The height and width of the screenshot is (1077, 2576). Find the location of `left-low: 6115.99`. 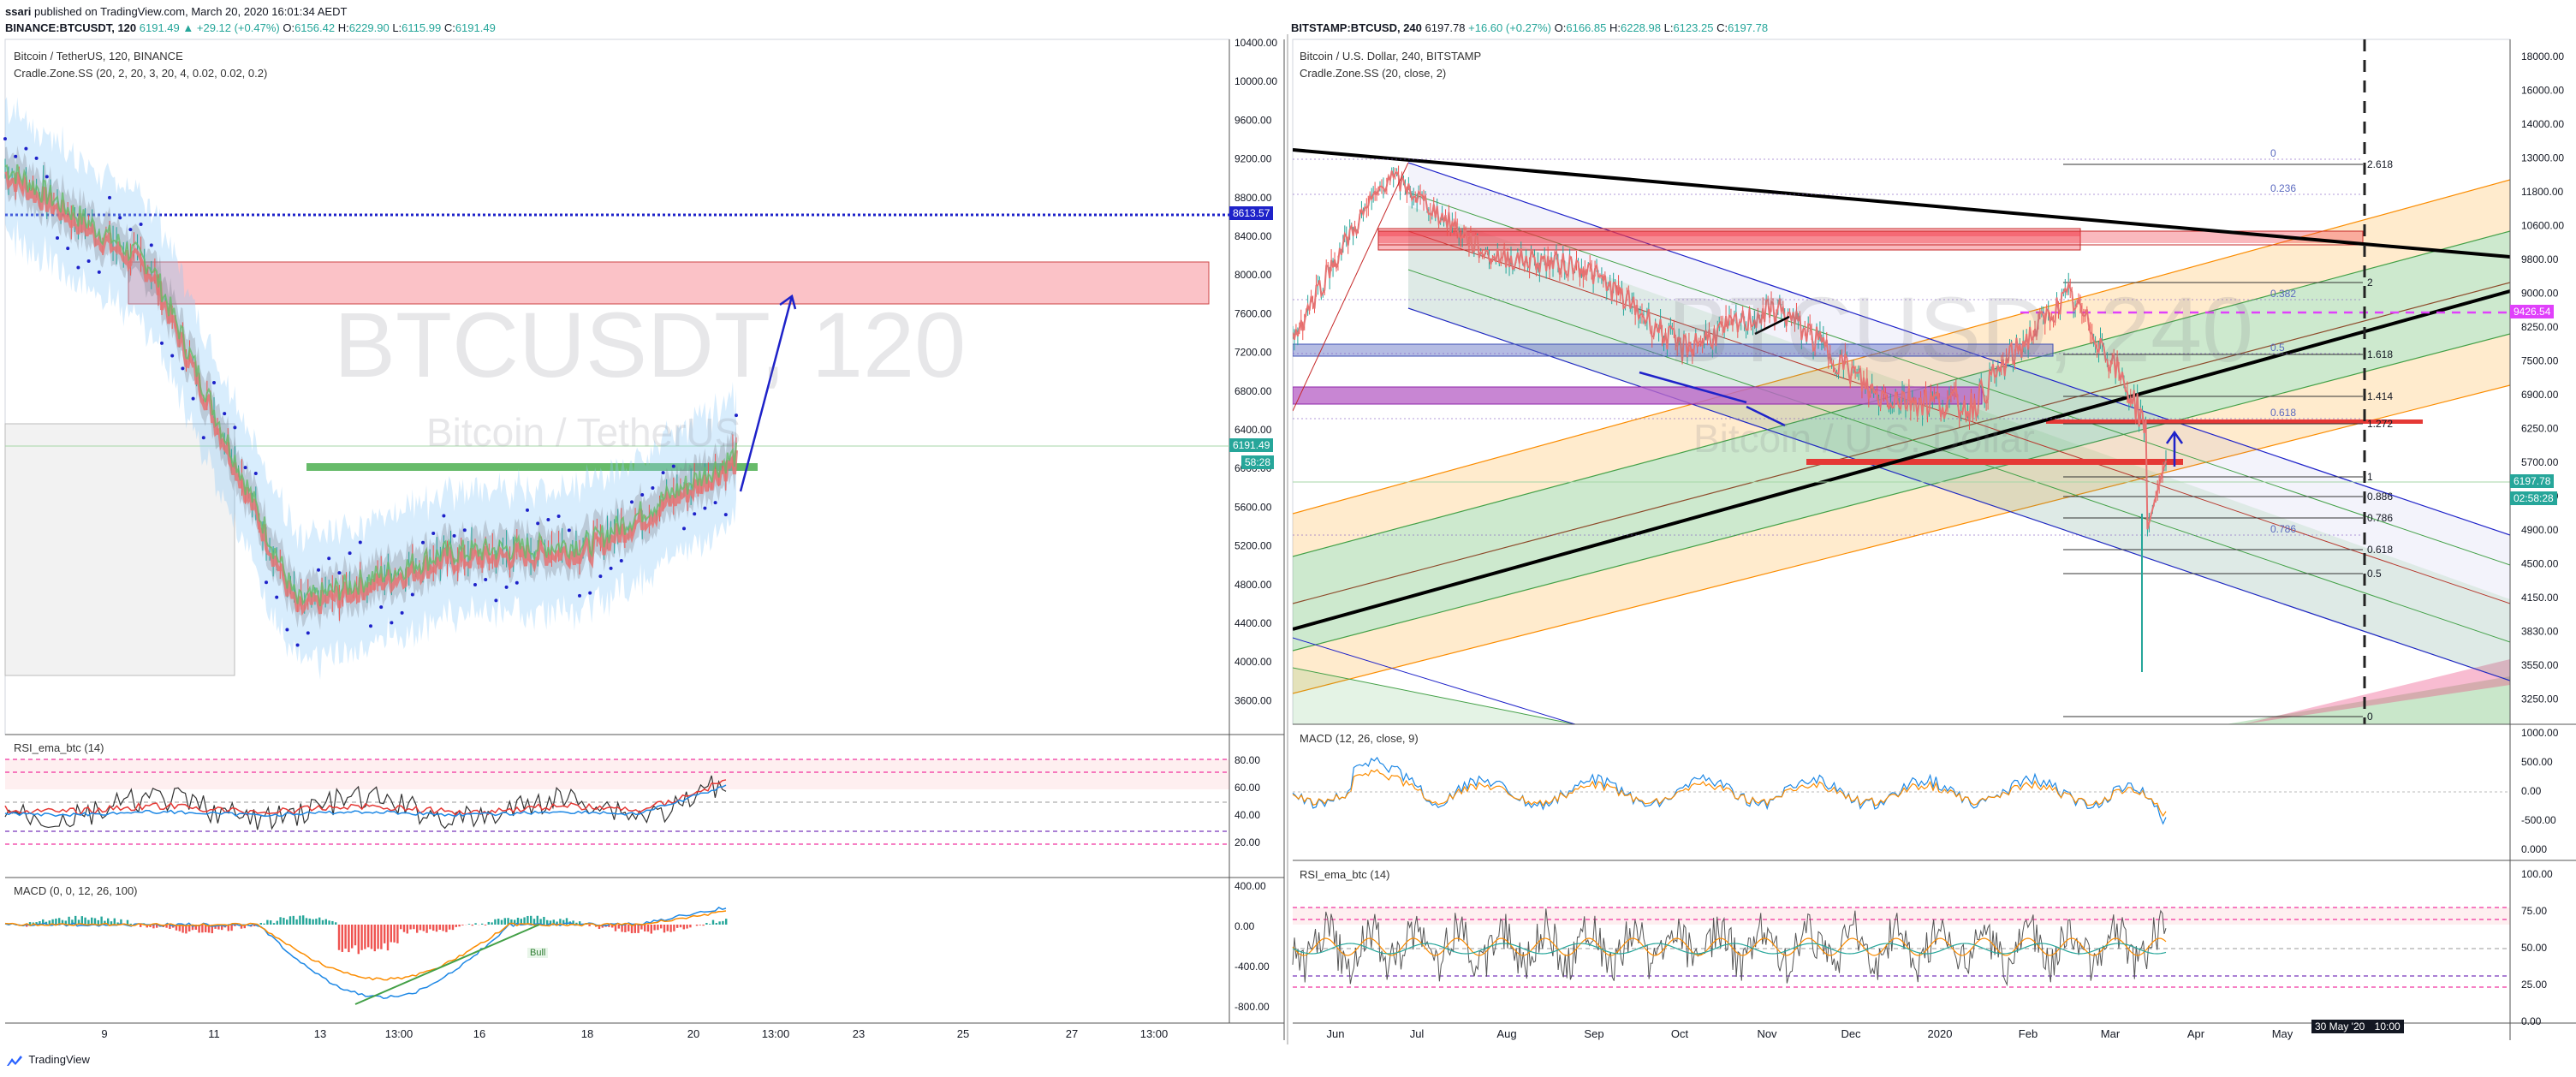

left-low: 6115.99 is located at coordinates (422, 27).